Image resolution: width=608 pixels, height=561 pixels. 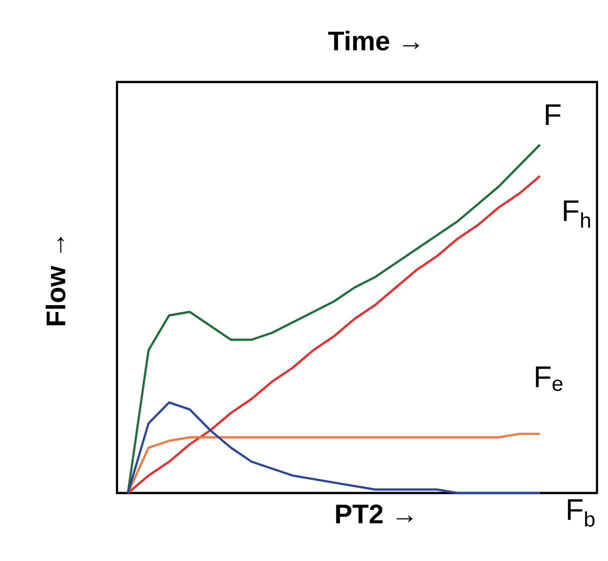 I want to click on series-label: F, so click(x=553, y=114).